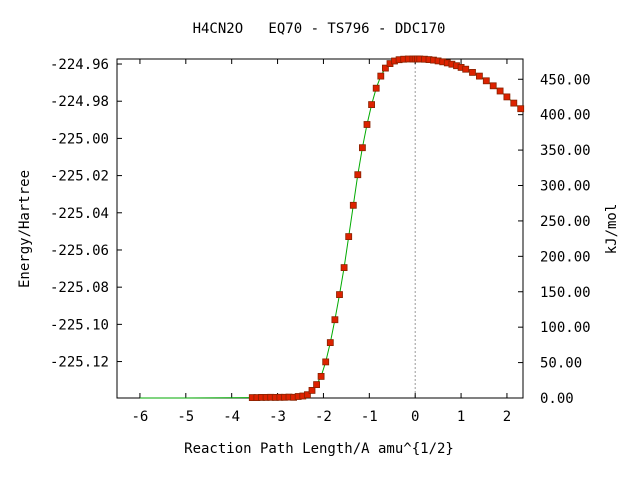 The height and width of the screenshot is (484, 640). What do you see at coordinates (507, 417) in the screenshot?
I see `x-tick-label: 2` at bounding box center [507, 417].